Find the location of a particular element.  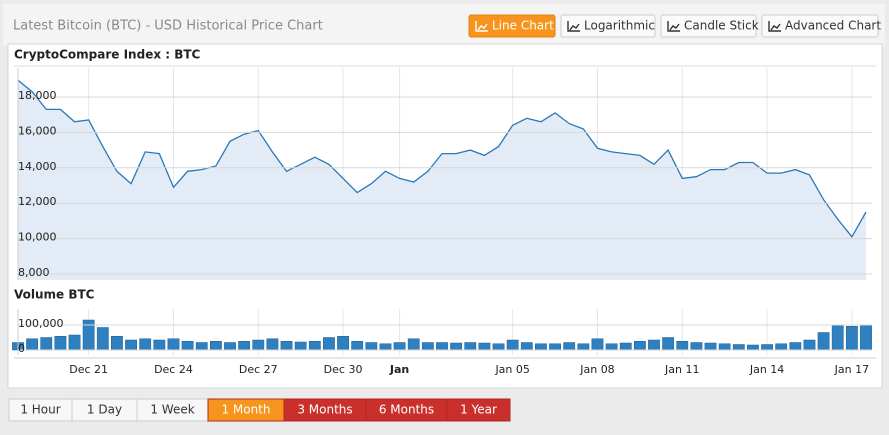

y-tick-label: 0 is located at coordinates (21, 348).